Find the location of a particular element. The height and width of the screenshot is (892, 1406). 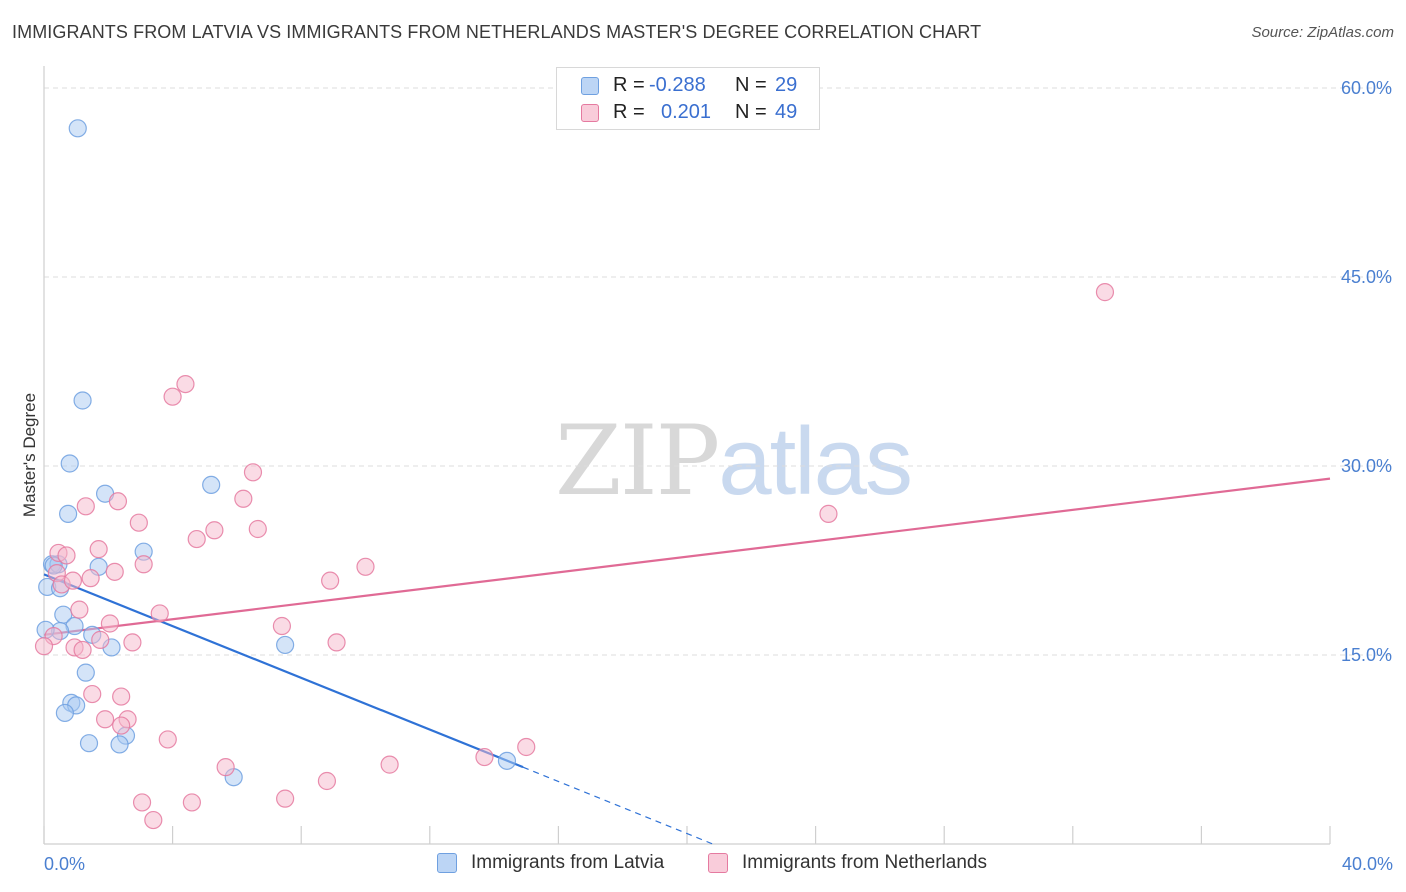

watermark: ZIPatlas is located at coordinates (734, 461).